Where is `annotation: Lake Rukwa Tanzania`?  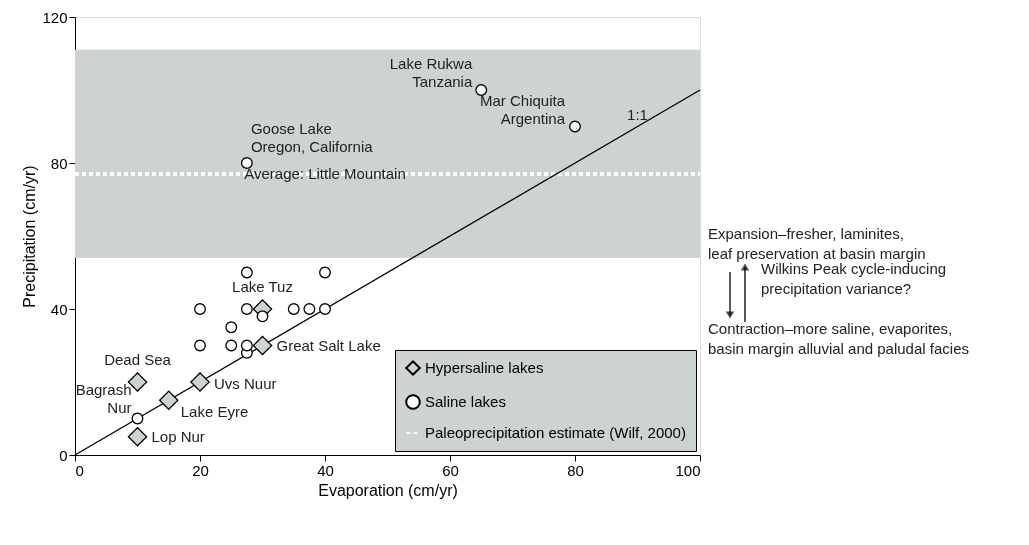
annotation: Lake Rukwa Tanzania is located at coordinates (431, 72).